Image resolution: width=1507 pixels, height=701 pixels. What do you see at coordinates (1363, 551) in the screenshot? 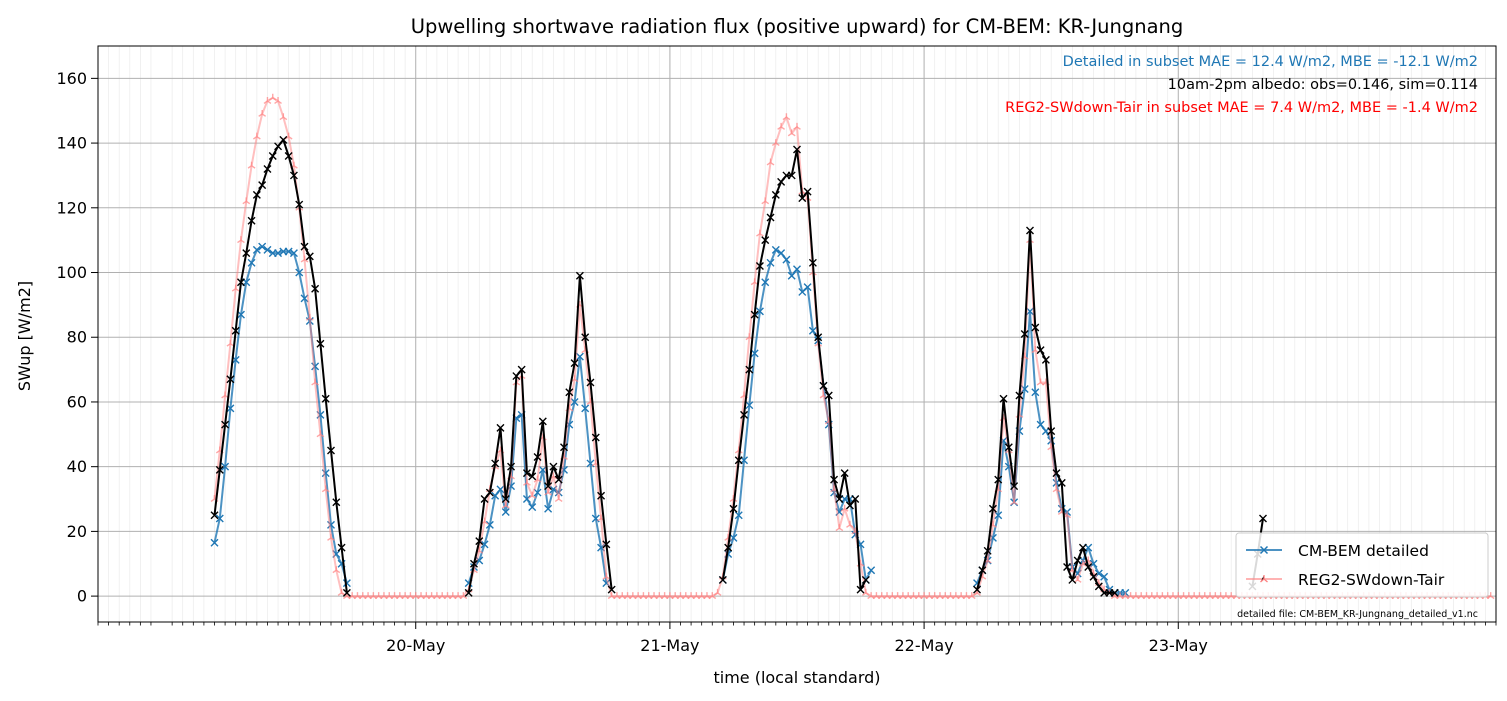
I see `legend-label-cmbem: CM-BEM detailed` at bounding box center [1363, 551].